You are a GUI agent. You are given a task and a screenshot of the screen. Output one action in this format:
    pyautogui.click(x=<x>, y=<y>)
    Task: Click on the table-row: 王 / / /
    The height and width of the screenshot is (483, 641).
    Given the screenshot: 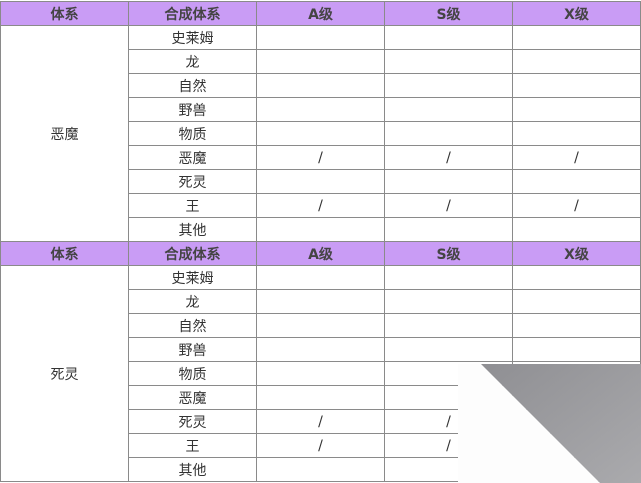 What is the action you would take?
    pyautogui.click(x=321, y=205)
    